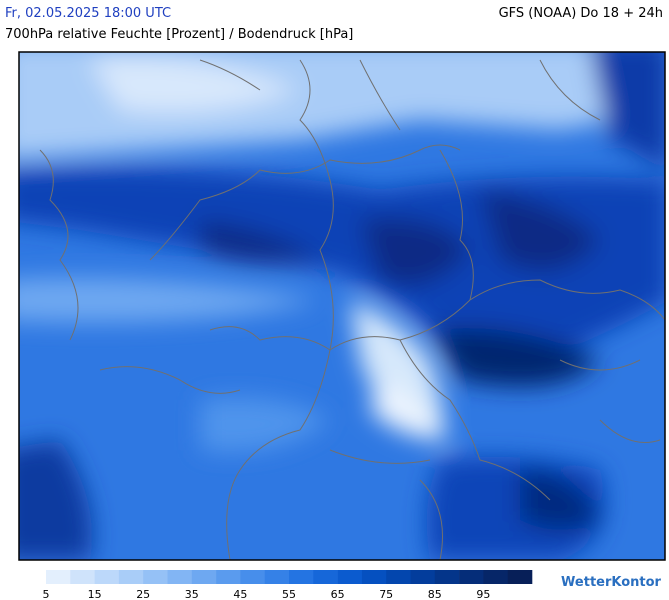 The width and height of the screenshot is (669, 600). I want to click on colorbar-label: 95, so click(483, 594).